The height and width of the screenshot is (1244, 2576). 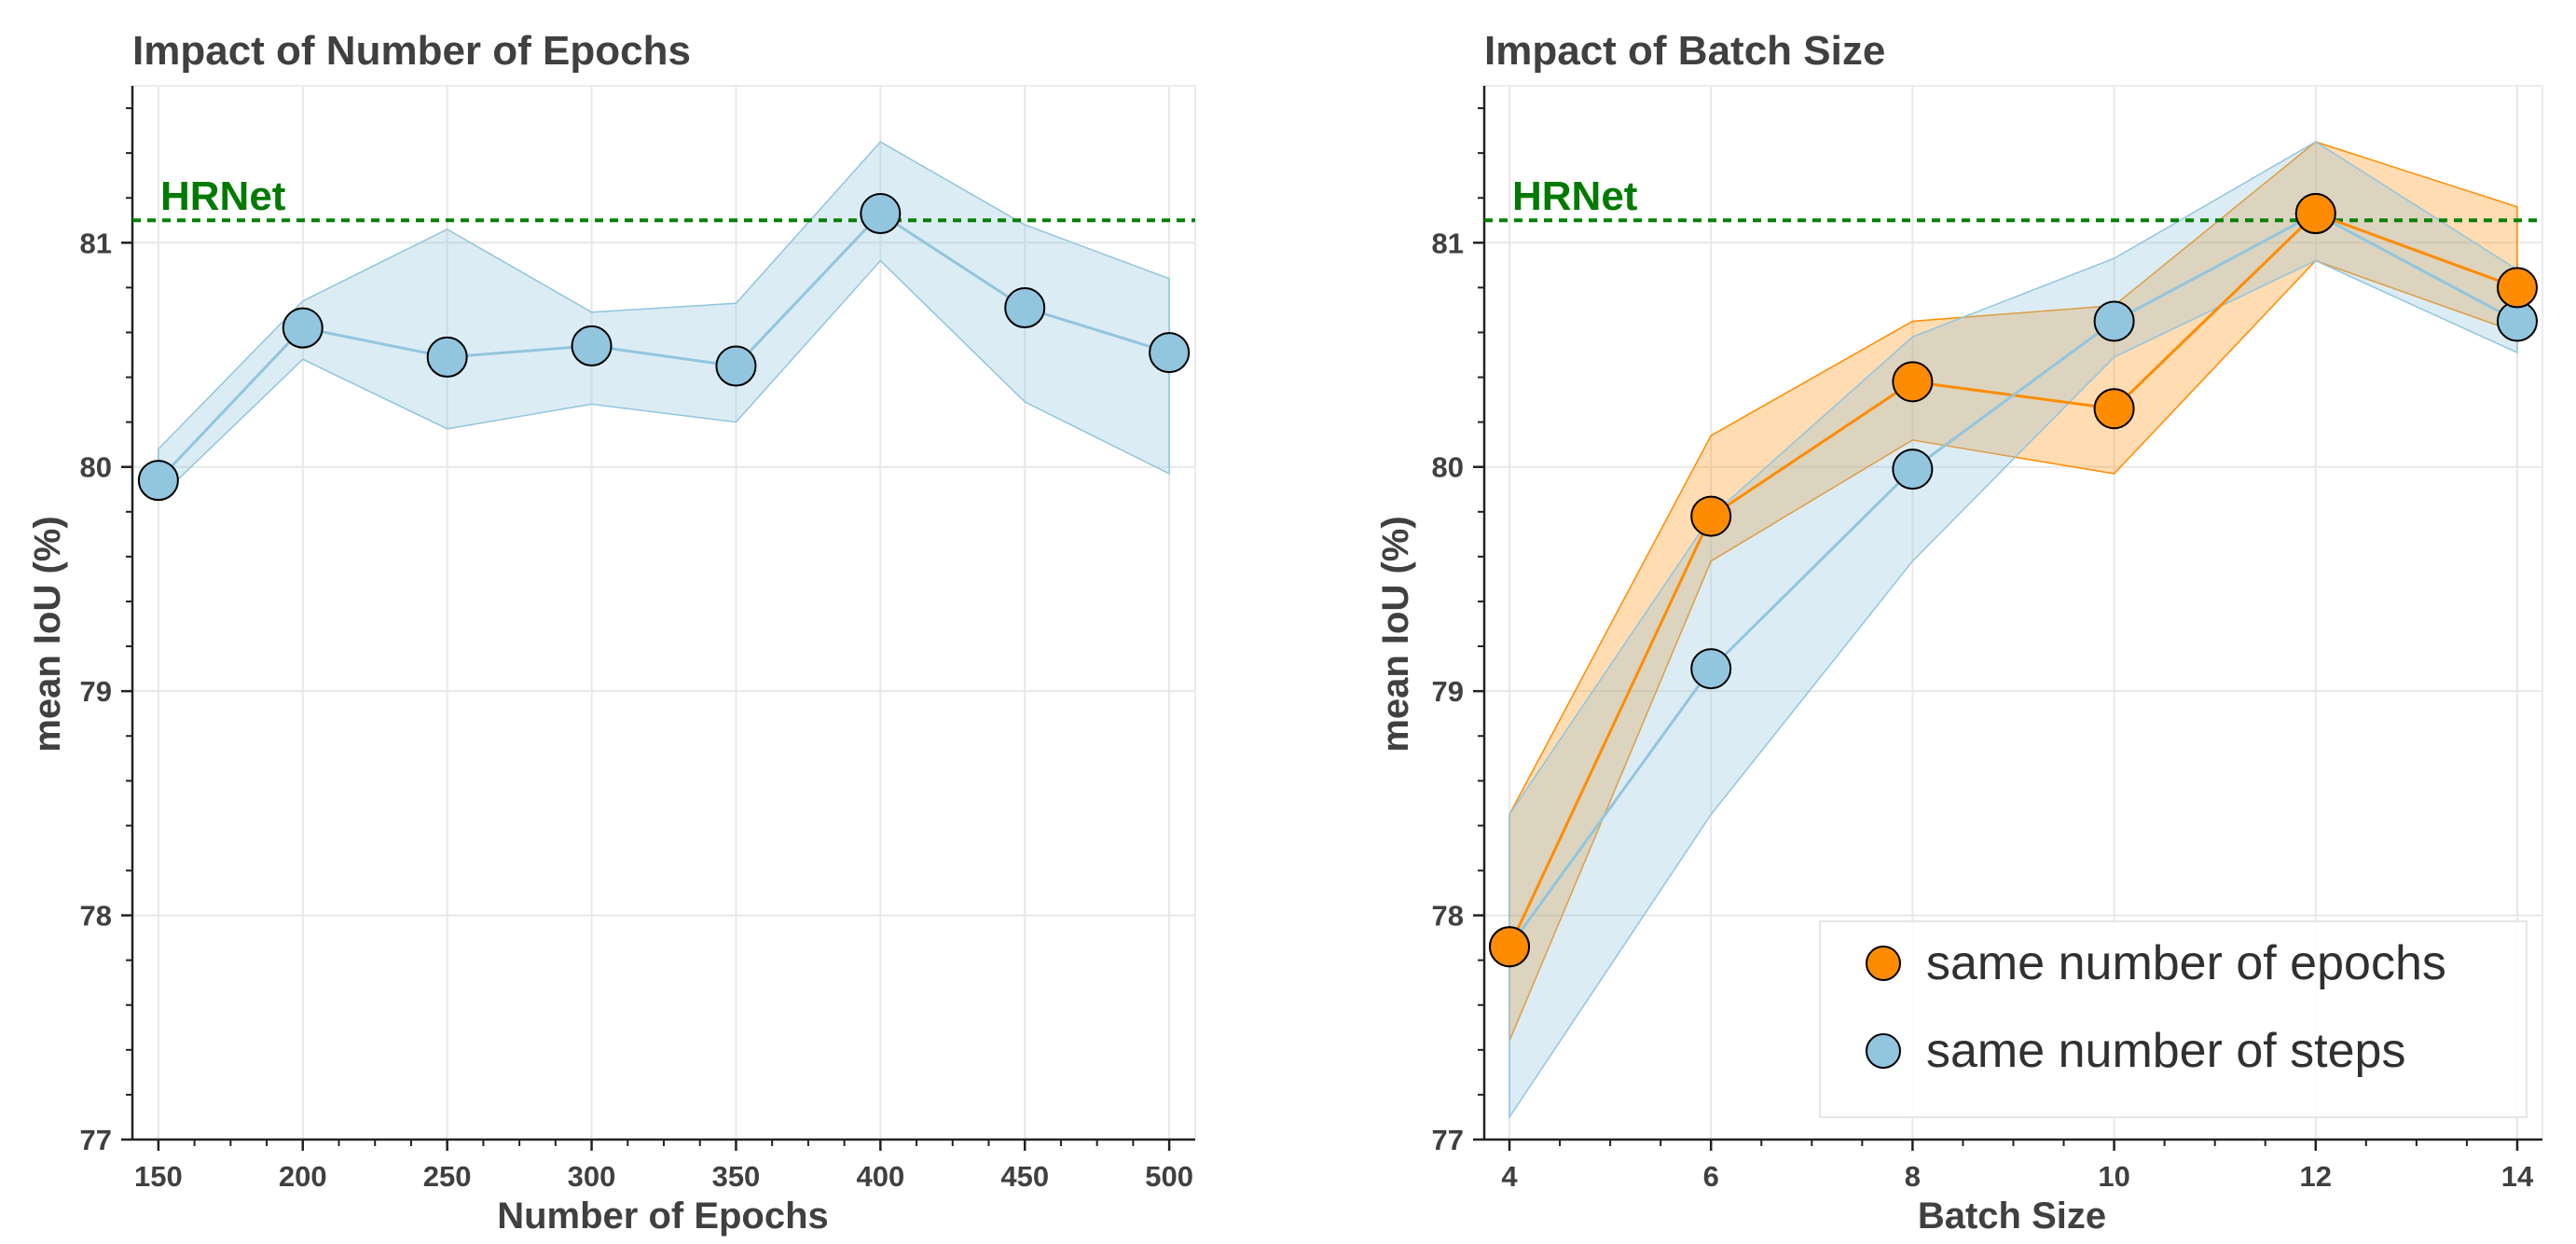 I want to click on legend-box, so click(x=2173, y=1019).